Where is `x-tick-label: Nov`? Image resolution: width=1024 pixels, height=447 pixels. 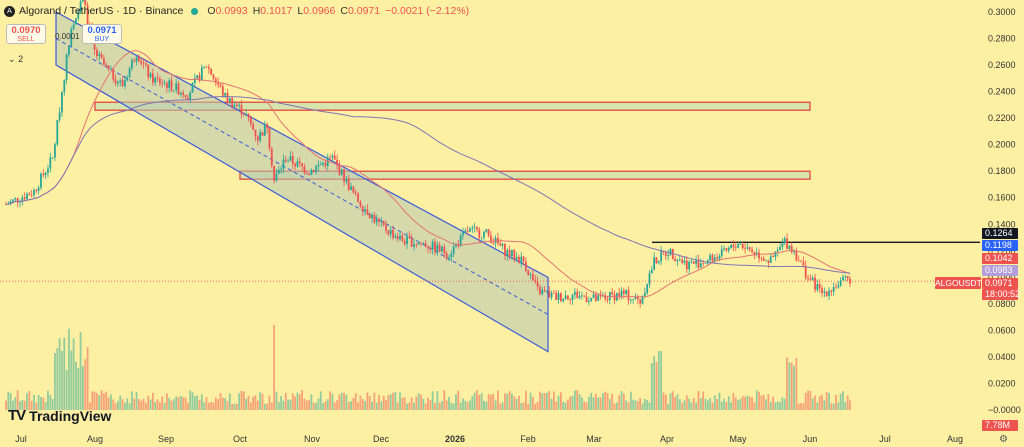 x-tick-label: Nov is located at coordinates (312, 439).